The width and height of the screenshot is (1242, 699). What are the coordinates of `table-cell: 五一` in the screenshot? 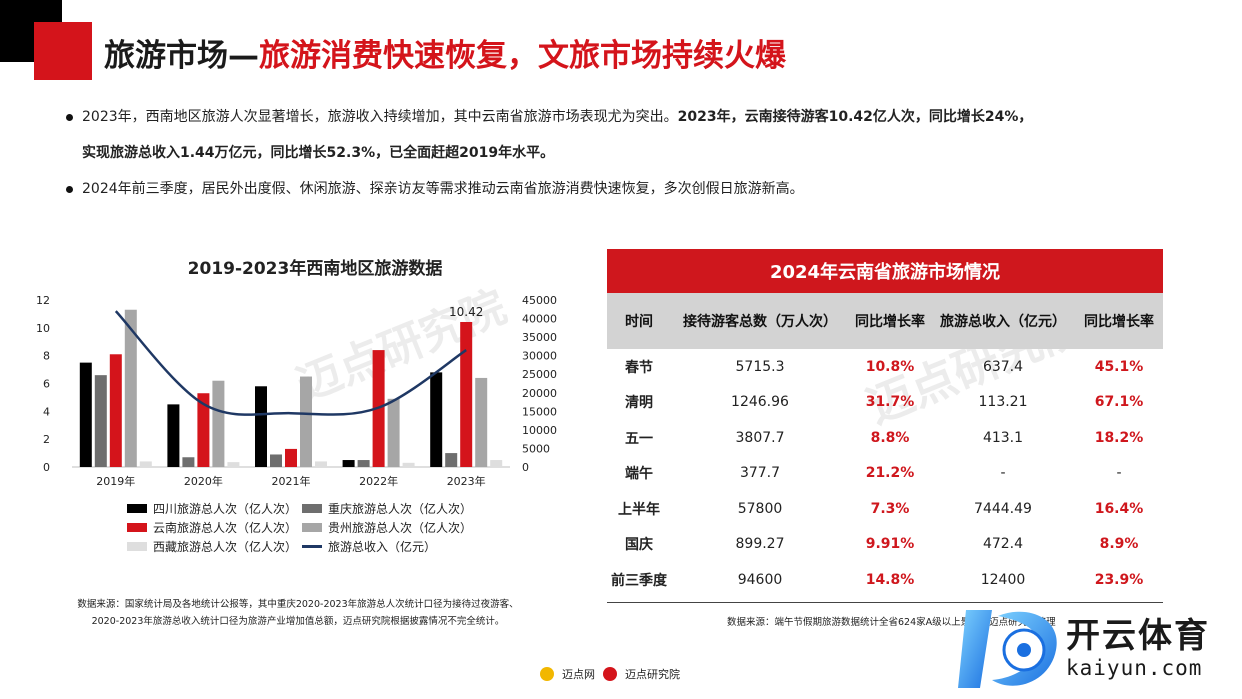 It's located at (639, 438).